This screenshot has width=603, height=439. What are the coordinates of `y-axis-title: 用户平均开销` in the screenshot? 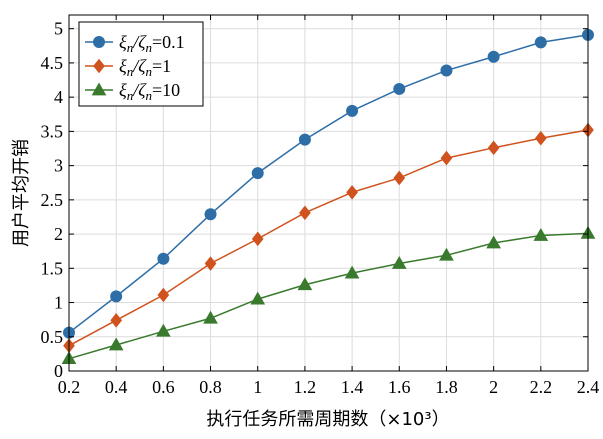 It's located at (21, 193).